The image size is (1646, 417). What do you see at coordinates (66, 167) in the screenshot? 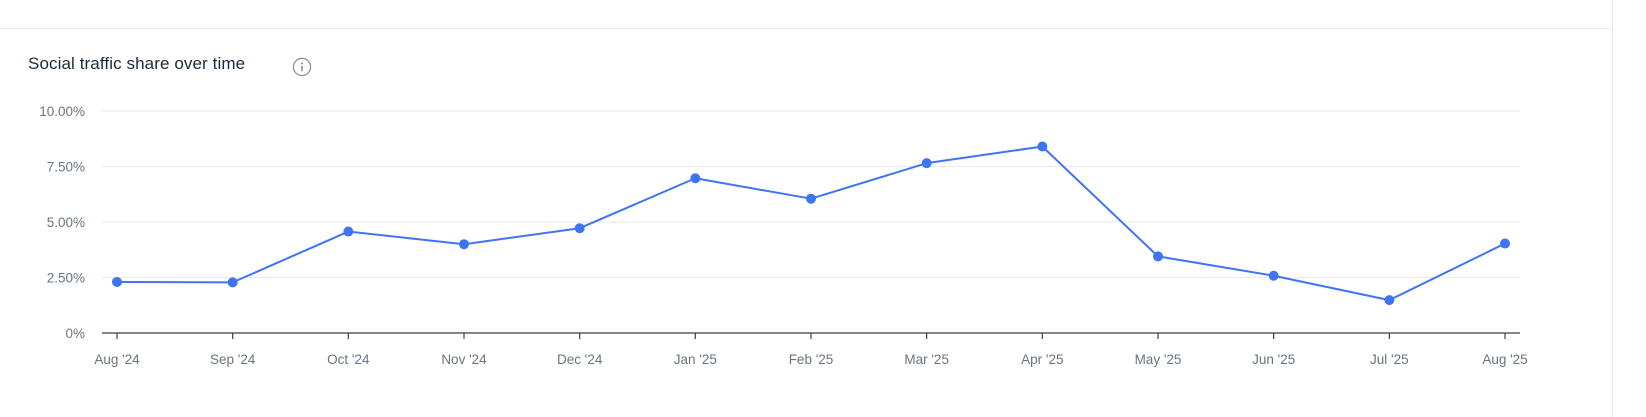
I see `y-tick-label: 7.50%` at bounding box center [66, 167].